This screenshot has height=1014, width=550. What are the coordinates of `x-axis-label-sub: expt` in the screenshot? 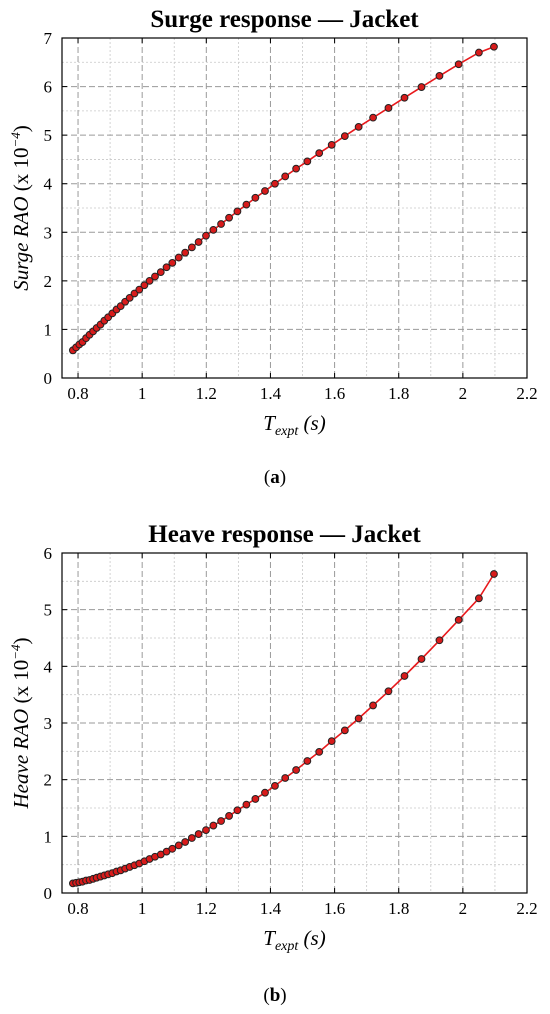 It's located at (287, 431).